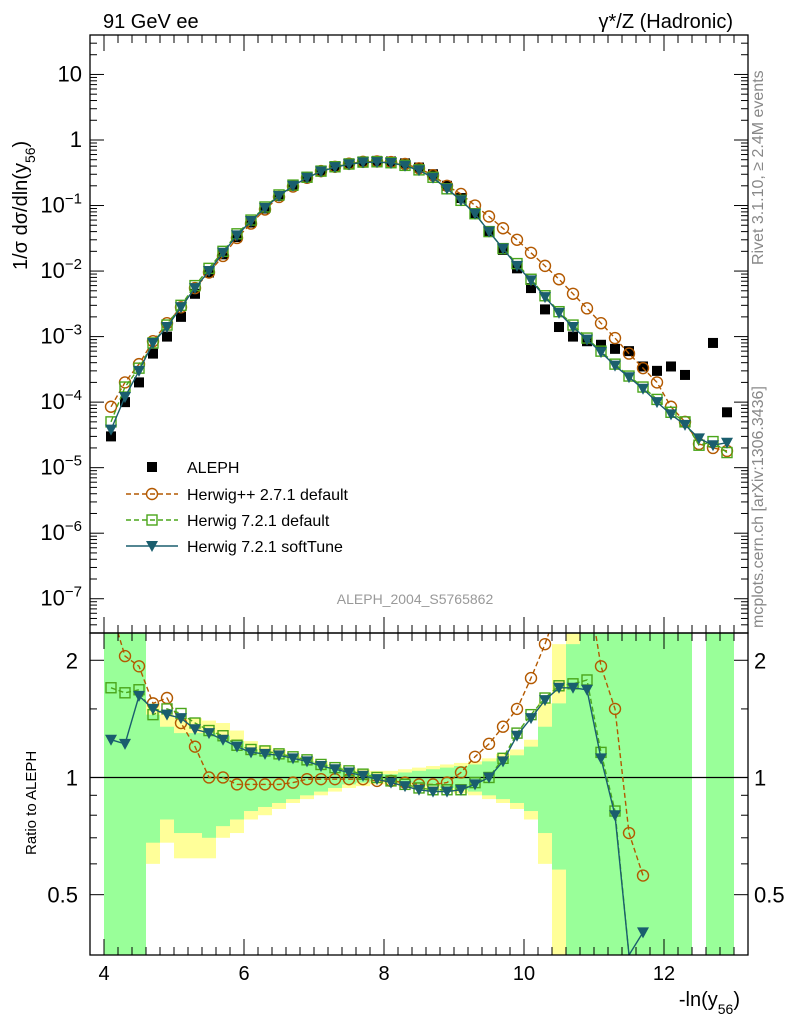  Describe the element at coordinates (666, 22) in the screenshot. I see `header-right-title: γ*/Z (Hadronic)` at that location.